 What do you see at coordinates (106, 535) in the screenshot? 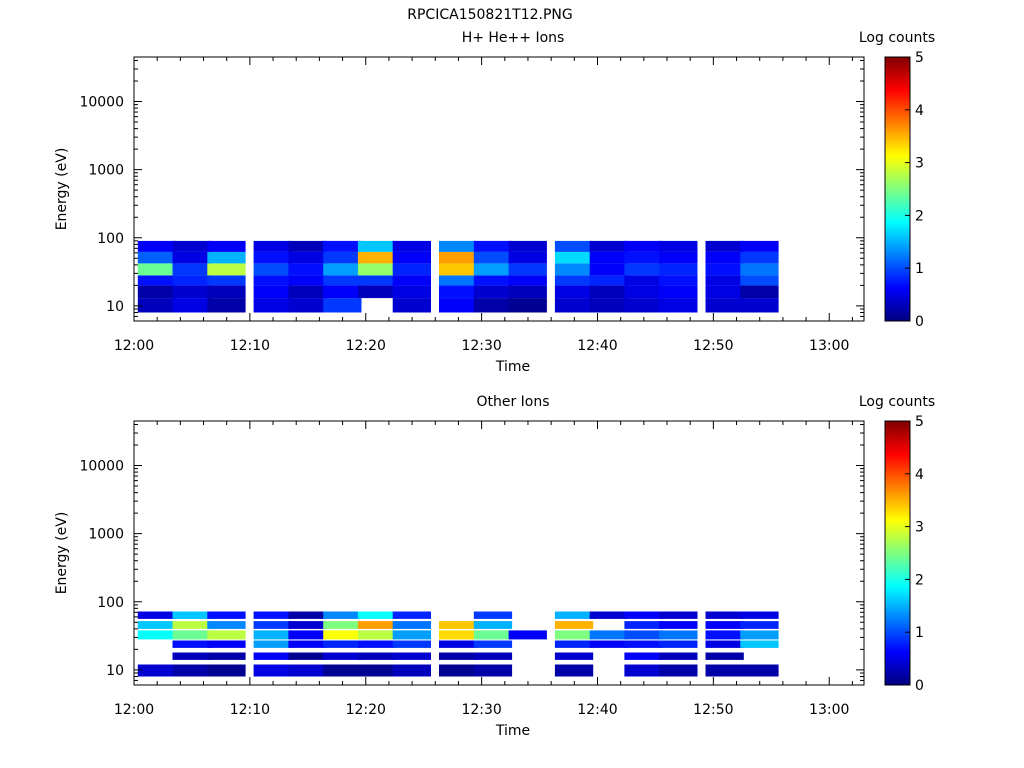
I see `y-tick-label: 1000` at bounding box center [106, 535].